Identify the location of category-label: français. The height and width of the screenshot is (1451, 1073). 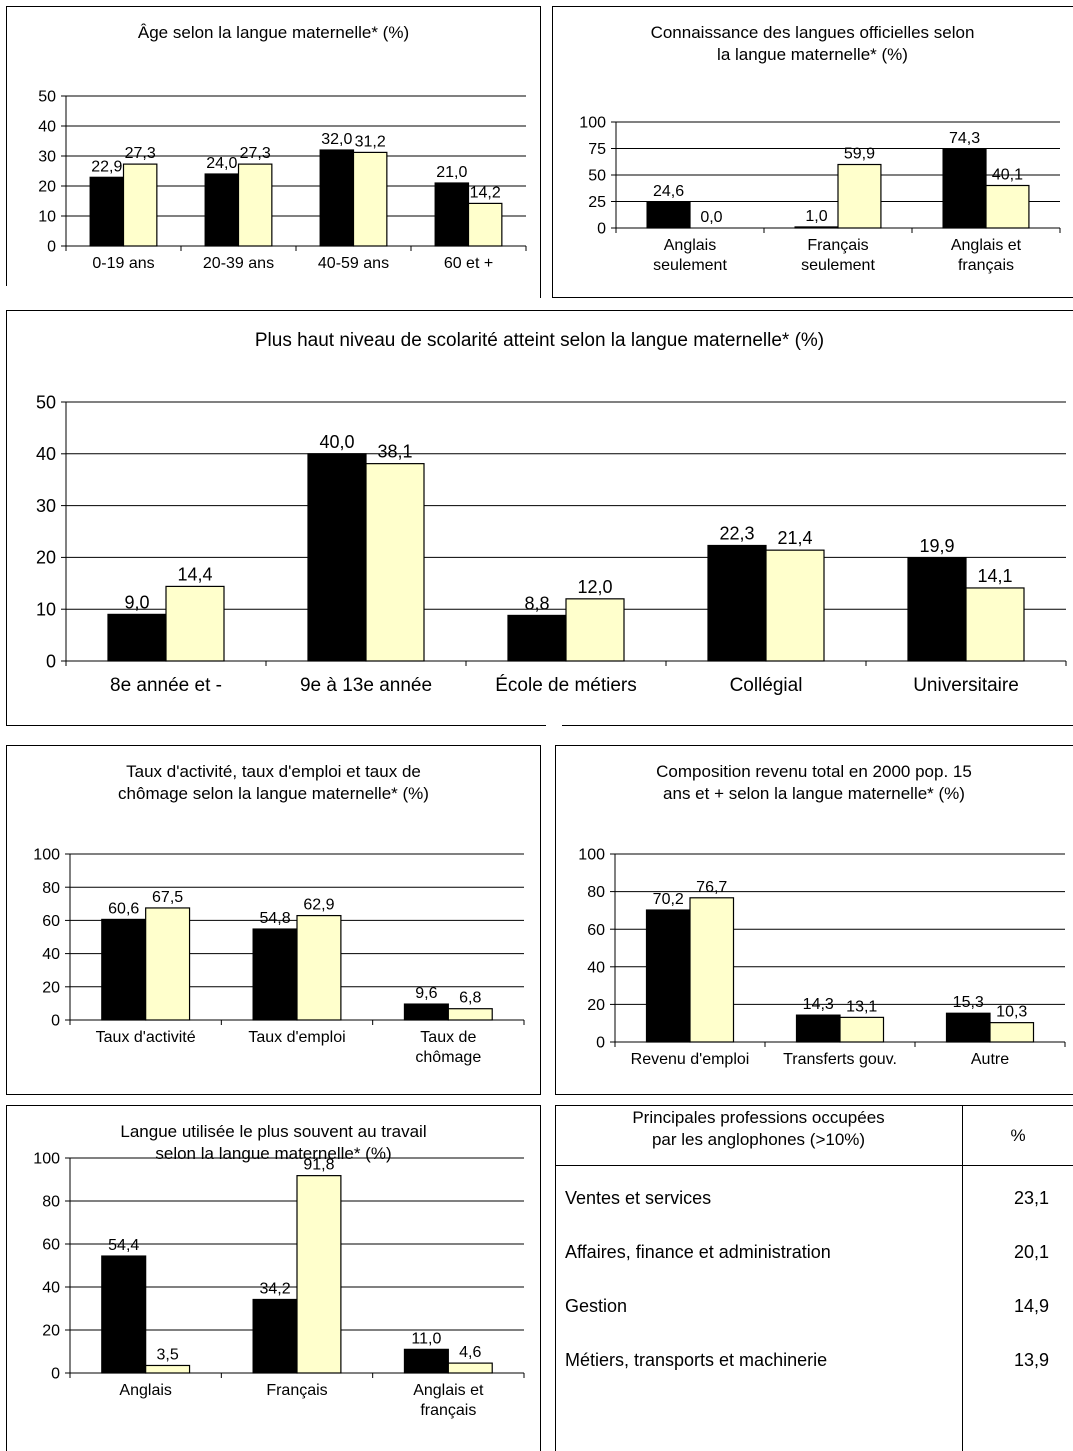
(986, 265).